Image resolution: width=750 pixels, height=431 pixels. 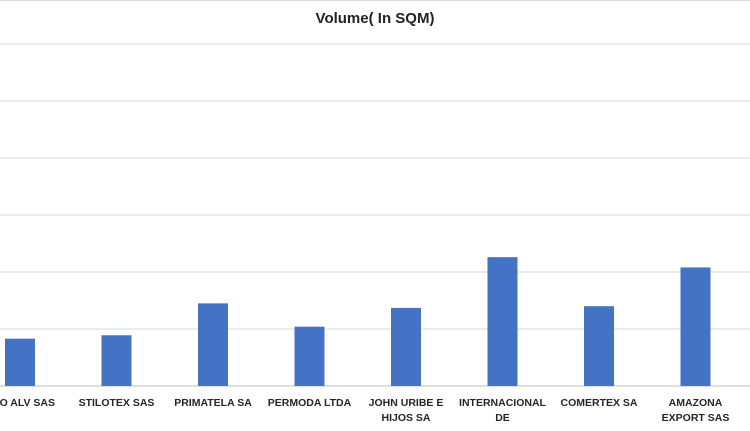 I want to click on category-label: PRIMATELA SA, so click(x=213, y=403).